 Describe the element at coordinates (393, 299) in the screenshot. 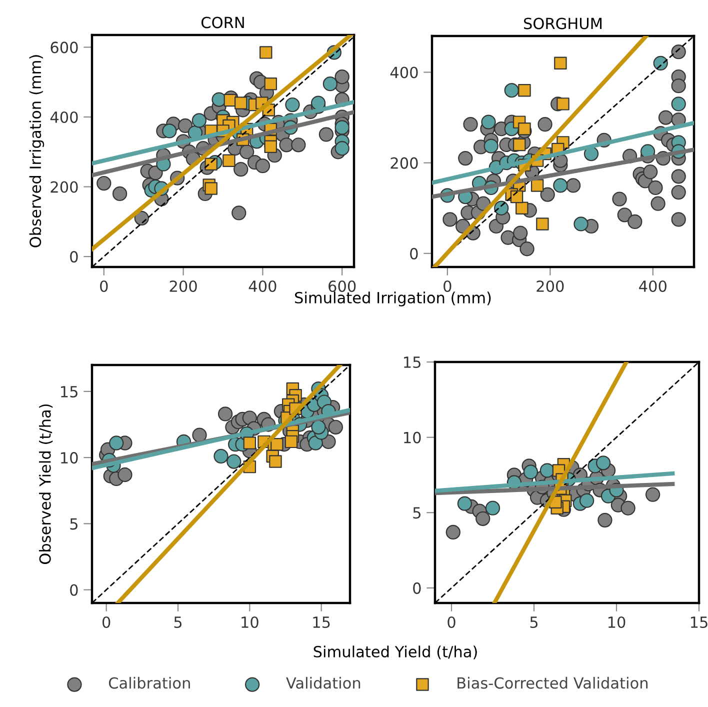

I see `x-axis-title: Simulated Irrigation (mm)` at that location.